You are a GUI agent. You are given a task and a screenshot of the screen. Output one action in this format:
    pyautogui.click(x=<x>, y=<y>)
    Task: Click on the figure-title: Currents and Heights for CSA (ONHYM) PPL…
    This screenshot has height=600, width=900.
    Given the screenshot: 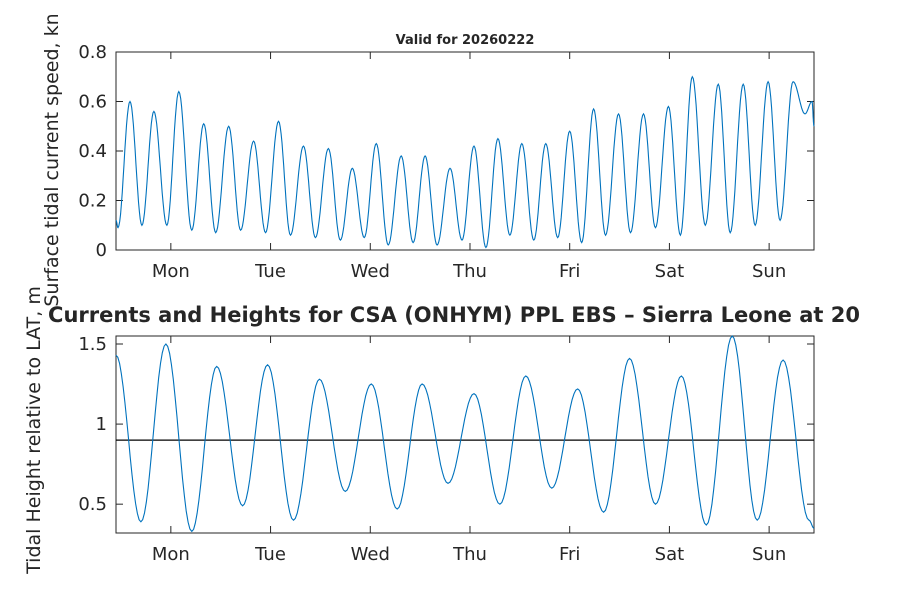 What is the action you would take?
    pyautogui.click(x=454, y=315)
    